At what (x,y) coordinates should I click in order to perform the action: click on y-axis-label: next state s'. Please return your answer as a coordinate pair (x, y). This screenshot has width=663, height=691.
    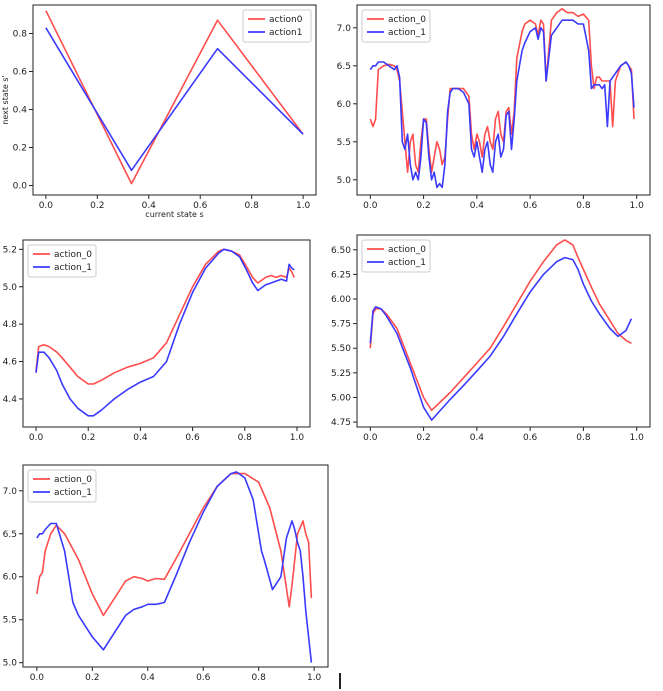
    Looking at the image, I should click on (5, 99).